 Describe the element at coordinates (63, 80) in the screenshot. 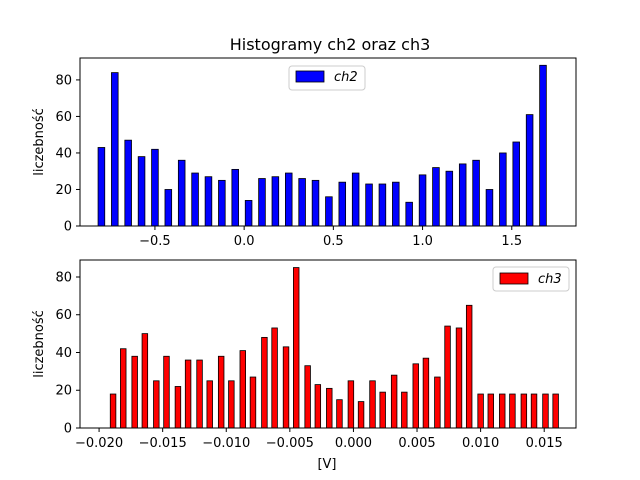

I see `ch2-ytick-label: 80` at that location.